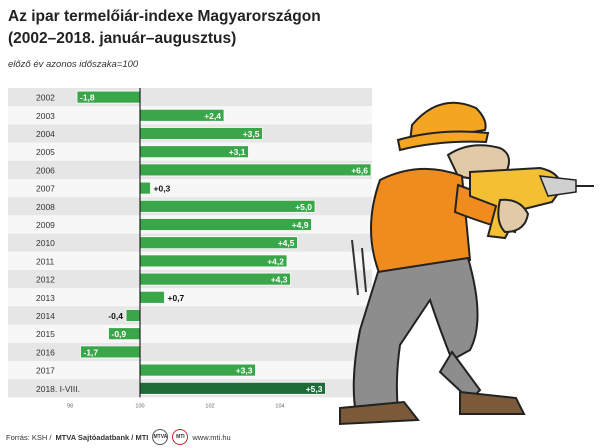 Image resolution: width=600 pixels, height=448 pixels. Describe the element at coordinates (314, 389) in the screenshot. I see `data-label: +5,3` at that location.